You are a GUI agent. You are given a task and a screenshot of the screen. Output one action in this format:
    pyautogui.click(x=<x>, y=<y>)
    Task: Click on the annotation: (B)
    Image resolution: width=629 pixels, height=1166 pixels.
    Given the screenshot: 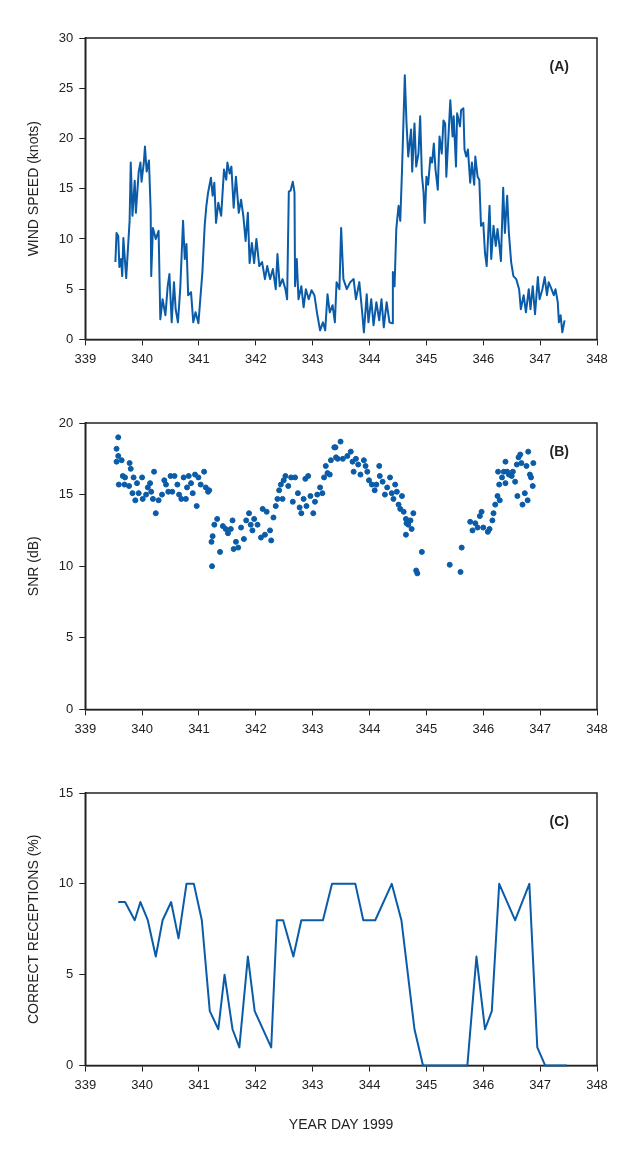 What is the action you would take?
    pyautogui.click(x=559, y=450)
    